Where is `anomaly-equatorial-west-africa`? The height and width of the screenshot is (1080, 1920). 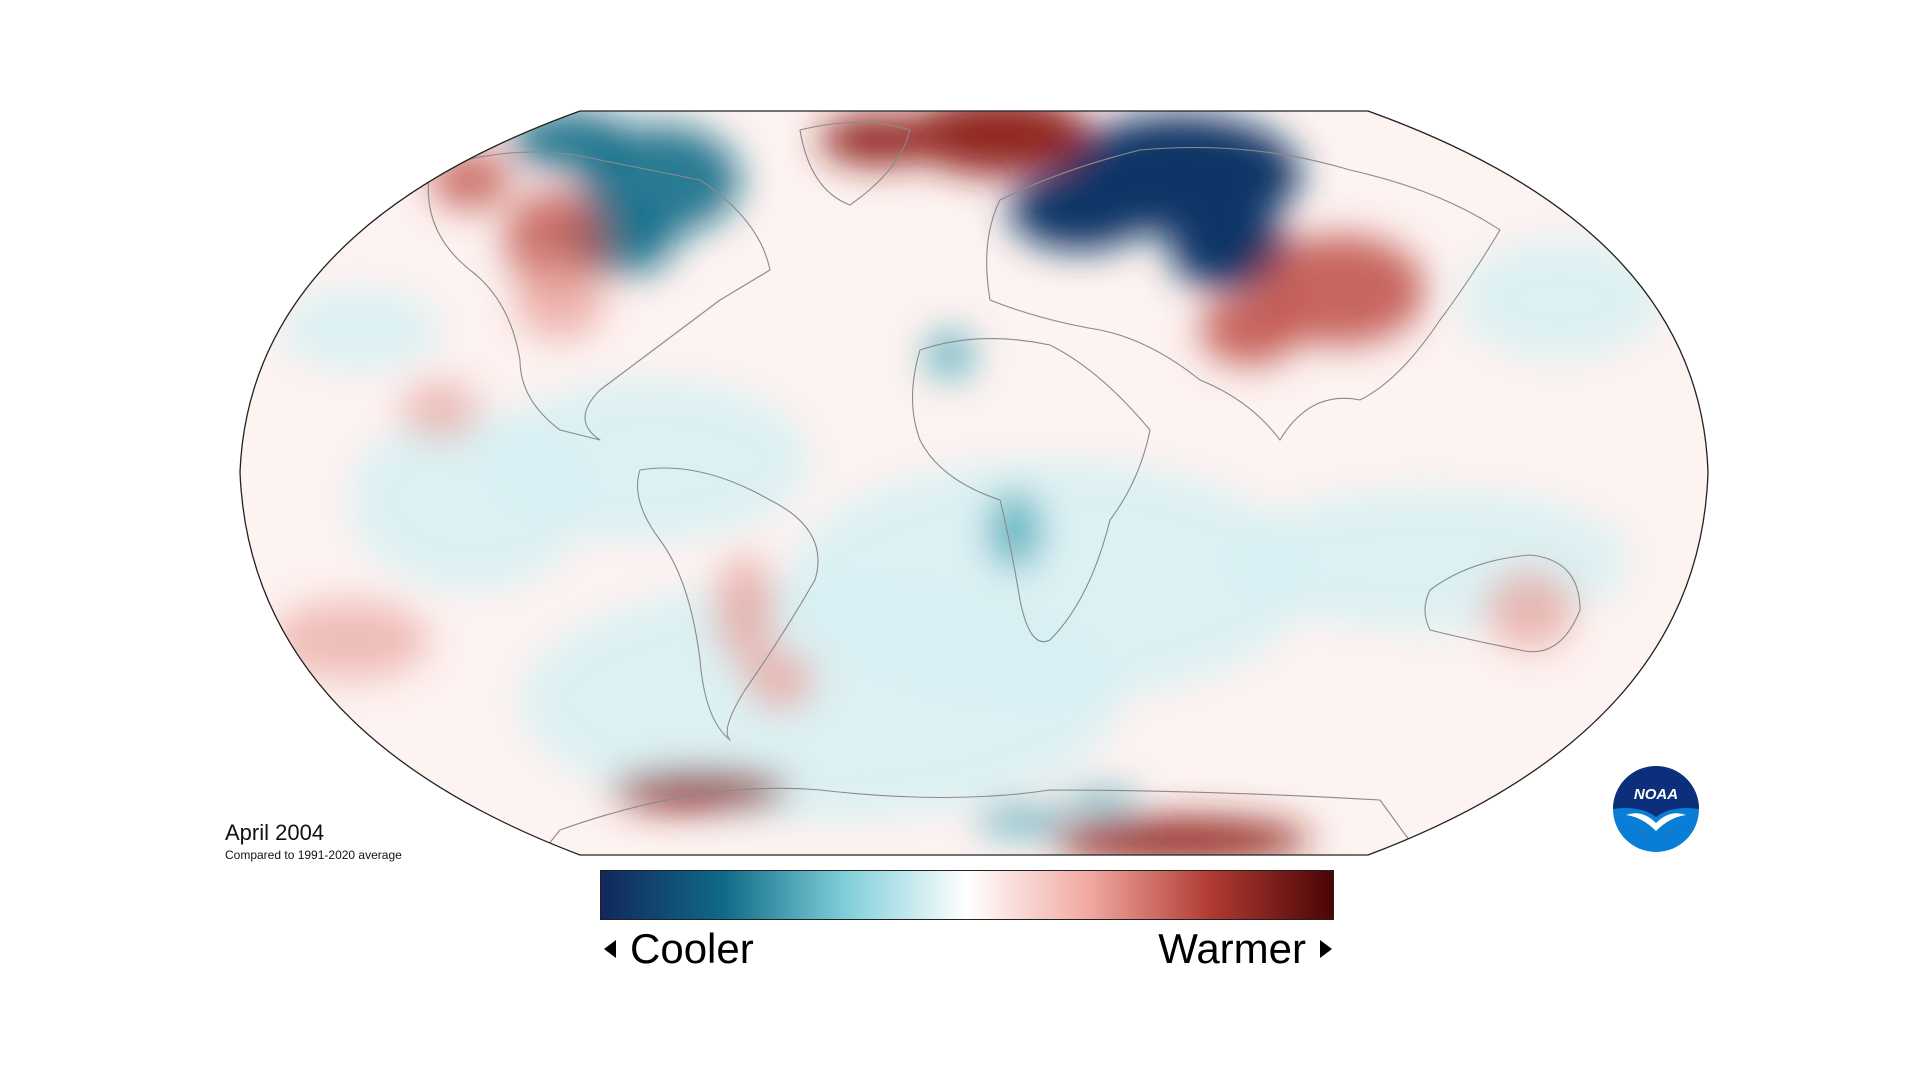 anomaly-equatorial-west-africa is located at coordinates (1015, 530).